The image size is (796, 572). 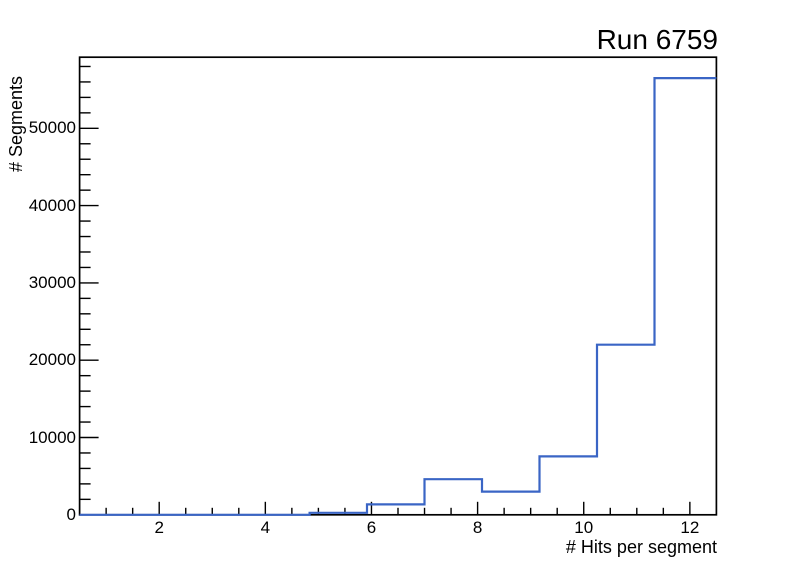 I want to click on x-tick-label: 6, so click(x=371, y=527).